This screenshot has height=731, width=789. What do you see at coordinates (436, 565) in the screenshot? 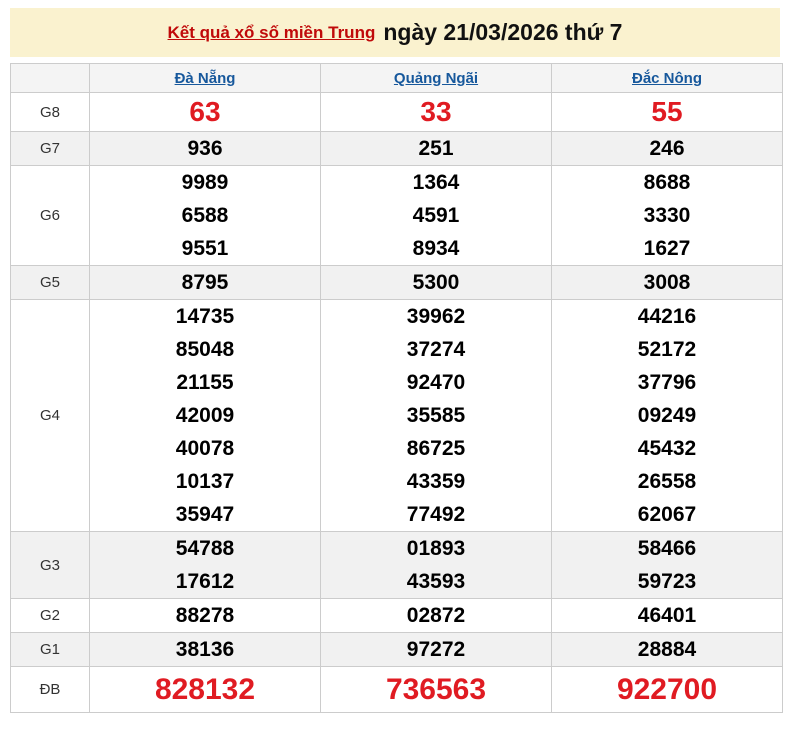
I see `result-cell-G3-col2: 01893 43593` at bounding box center [436, 565].